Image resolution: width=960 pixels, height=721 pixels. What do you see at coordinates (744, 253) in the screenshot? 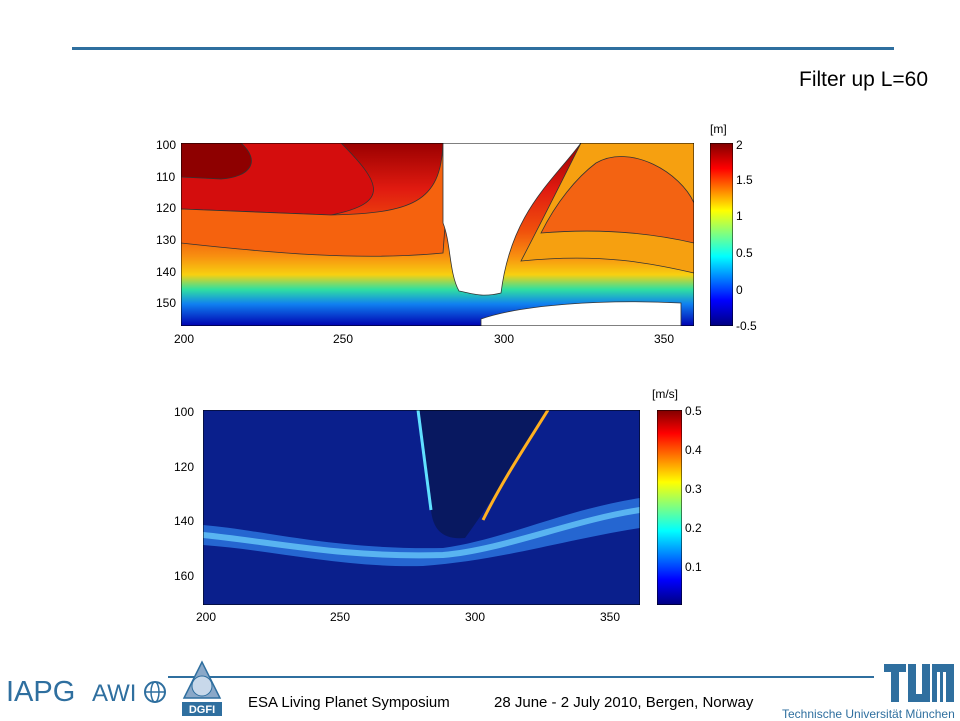
I see `top-cbar-tick: 0.5` at bounding box center [744, 253].